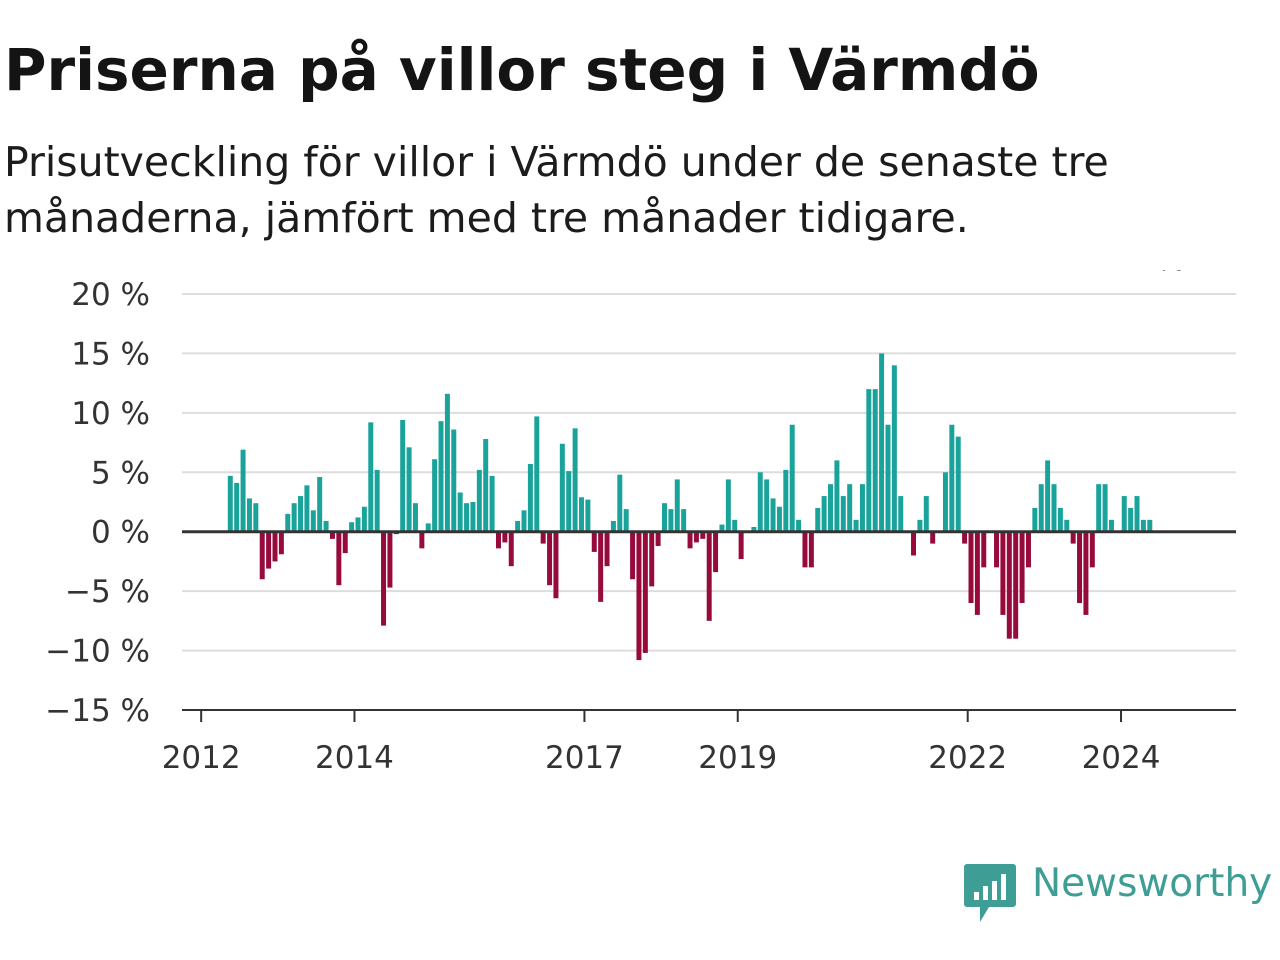 This screenshot has width=1280, height=960. I want to click on x-tick-label: 2019, so click(737, 758).